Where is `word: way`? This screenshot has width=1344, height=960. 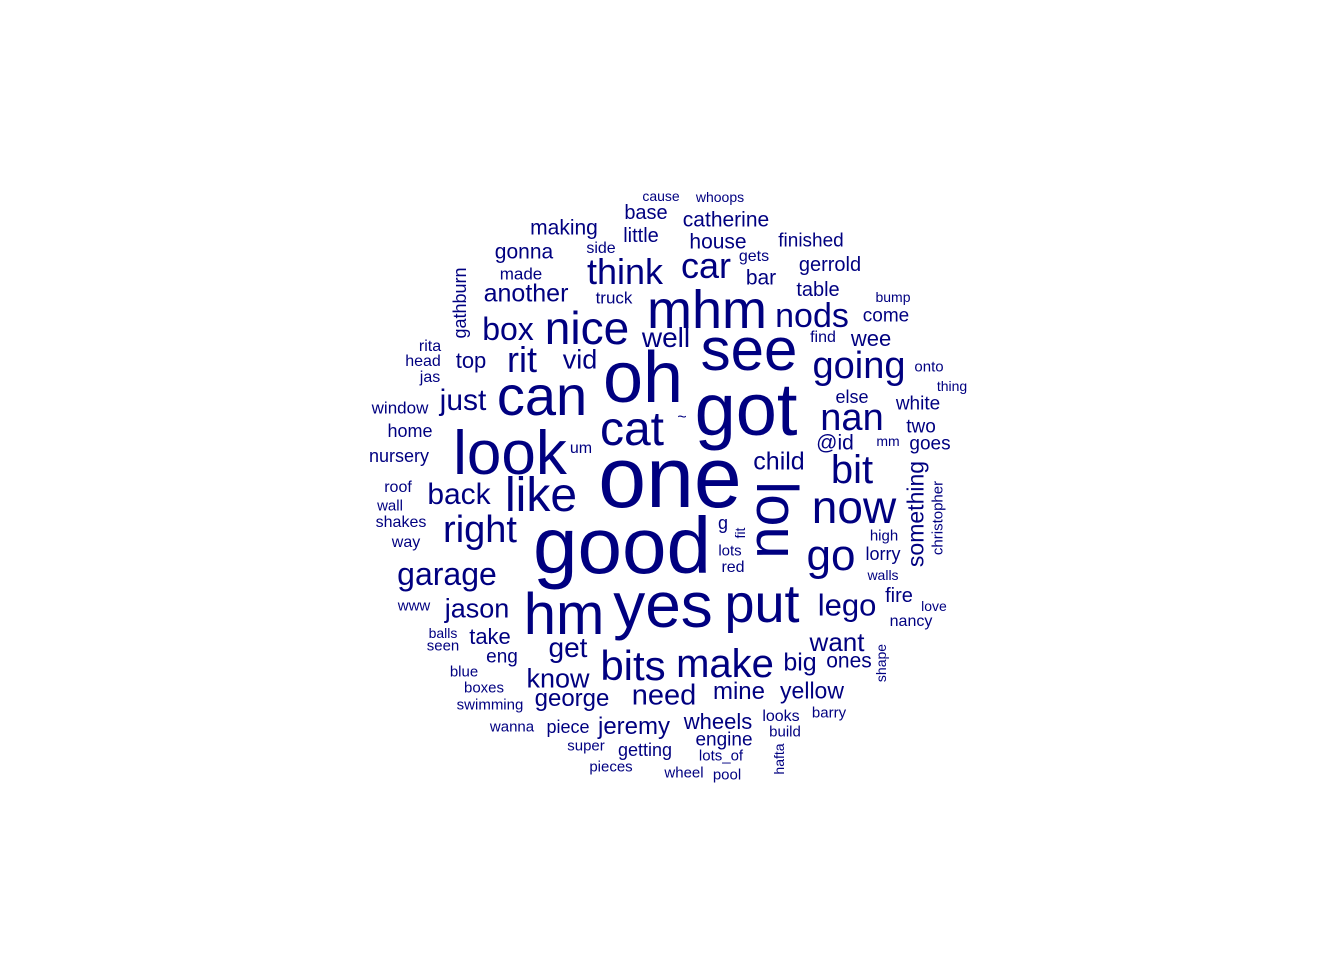
word: way is located at coordinates (406, 542).